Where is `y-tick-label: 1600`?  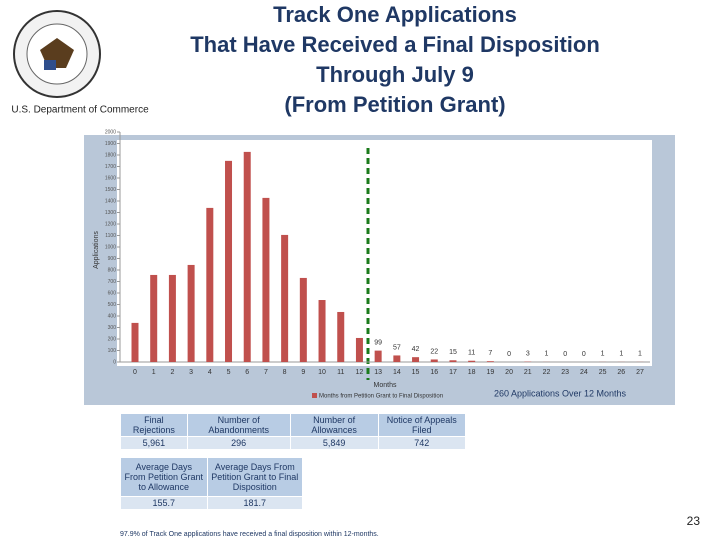
y-tick-label: 1600 is located at coordinates (110, 178).